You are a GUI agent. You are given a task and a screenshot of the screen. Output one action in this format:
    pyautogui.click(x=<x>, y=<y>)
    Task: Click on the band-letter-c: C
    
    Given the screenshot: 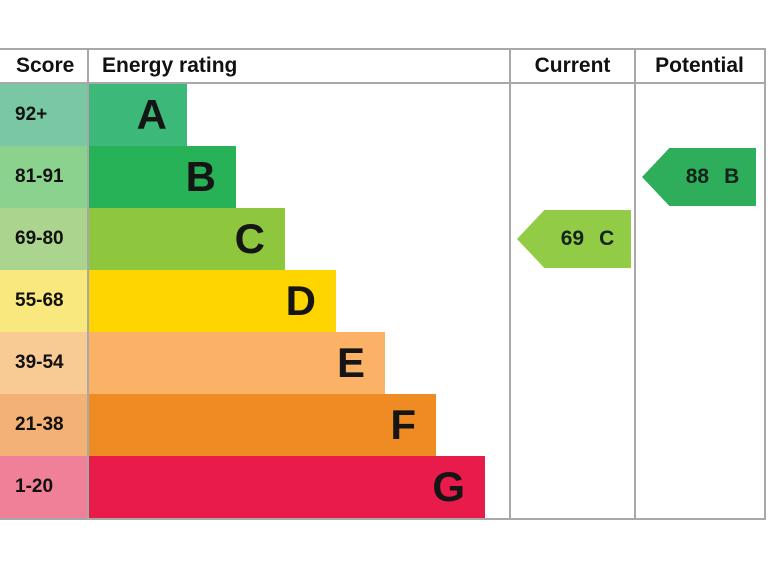 What is the action you would take?
    pyautogui.click(x=249, y=238)
    